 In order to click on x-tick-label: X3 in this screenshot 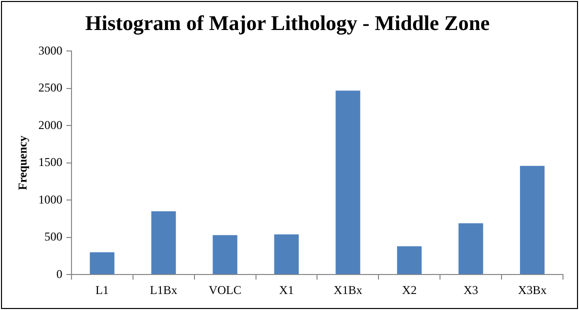, I will do `click(470, 289)`.